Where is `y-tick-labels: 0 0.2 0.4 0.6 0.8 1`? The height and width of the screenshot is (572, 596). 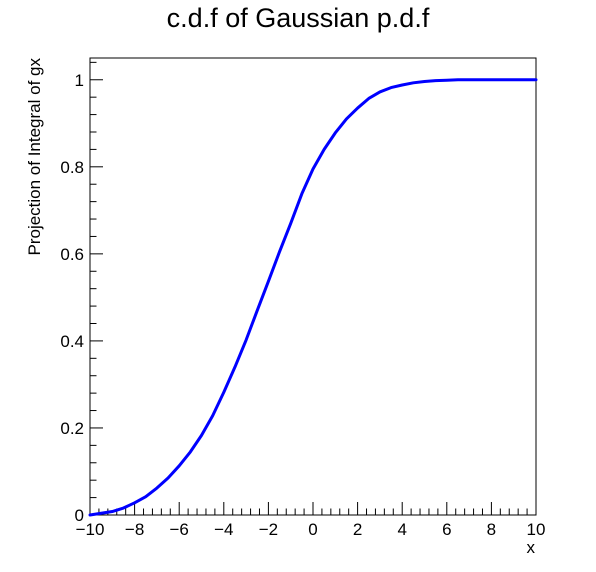
y-tick-labels: 0 0.2 0.4 0.6 0.8 1 is located at coordinates (72, 298).